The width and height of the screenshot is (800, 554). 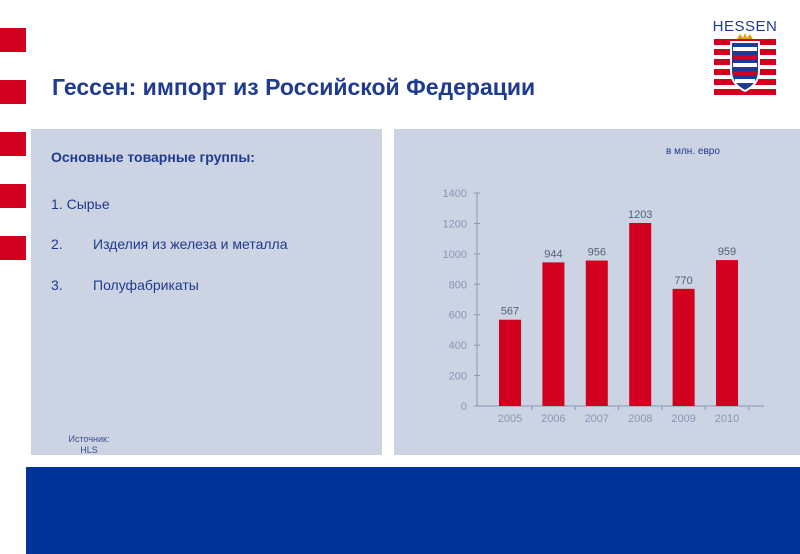 I want to click on y-tick-label: 1200, so click(x=455, y=224).